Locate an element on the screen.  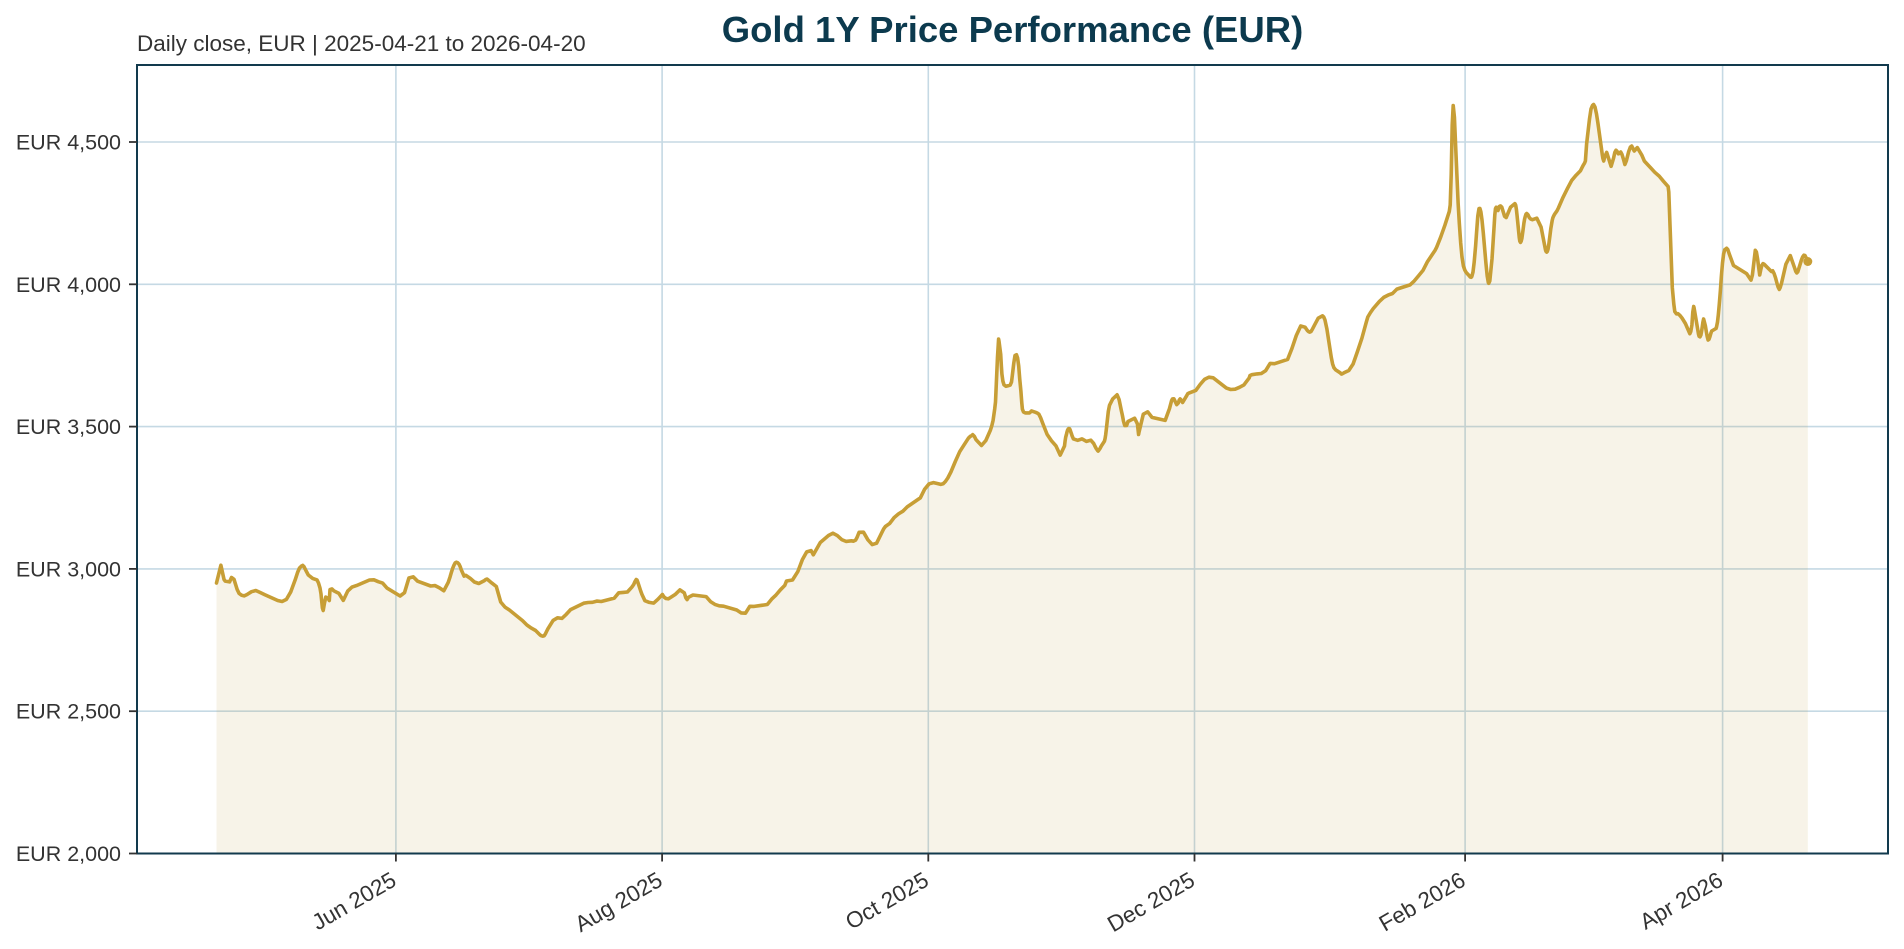
svg-text: EUR 2,500 is located at coordinates (68, 712).